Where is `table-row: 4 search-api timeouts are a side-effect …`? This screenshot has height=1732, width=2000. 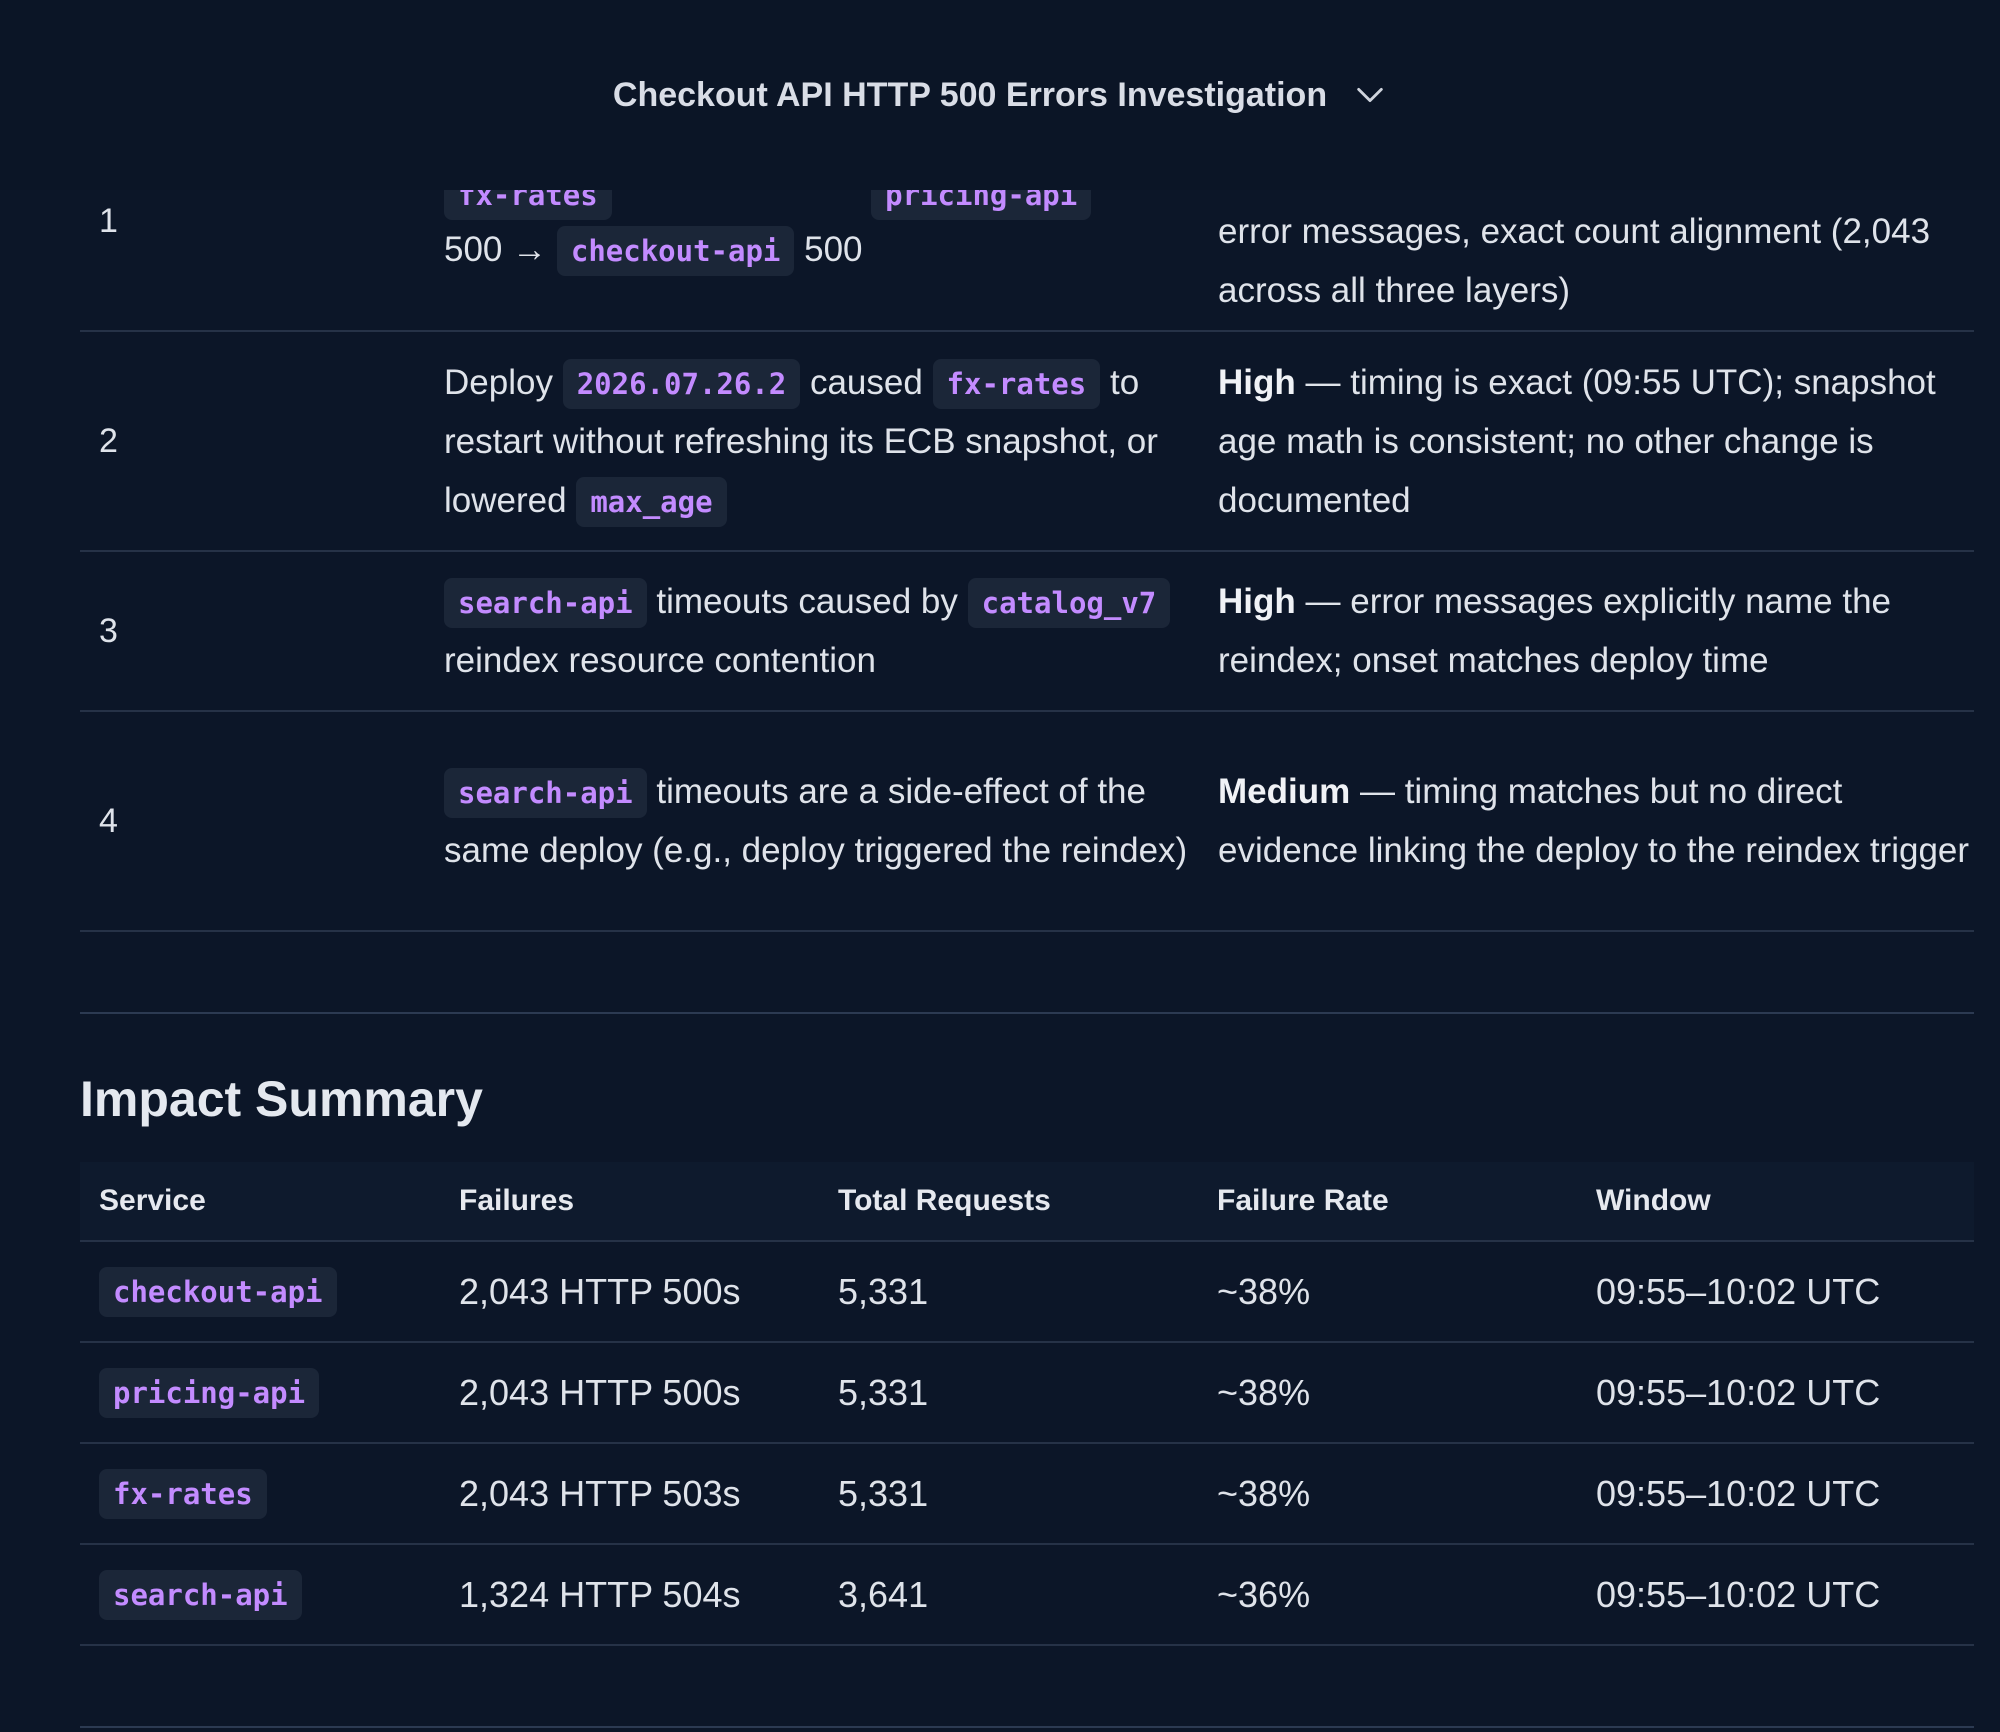 table-row: 4 search-api timeouts are a side-effect … is located at coordinates (1027, 822).